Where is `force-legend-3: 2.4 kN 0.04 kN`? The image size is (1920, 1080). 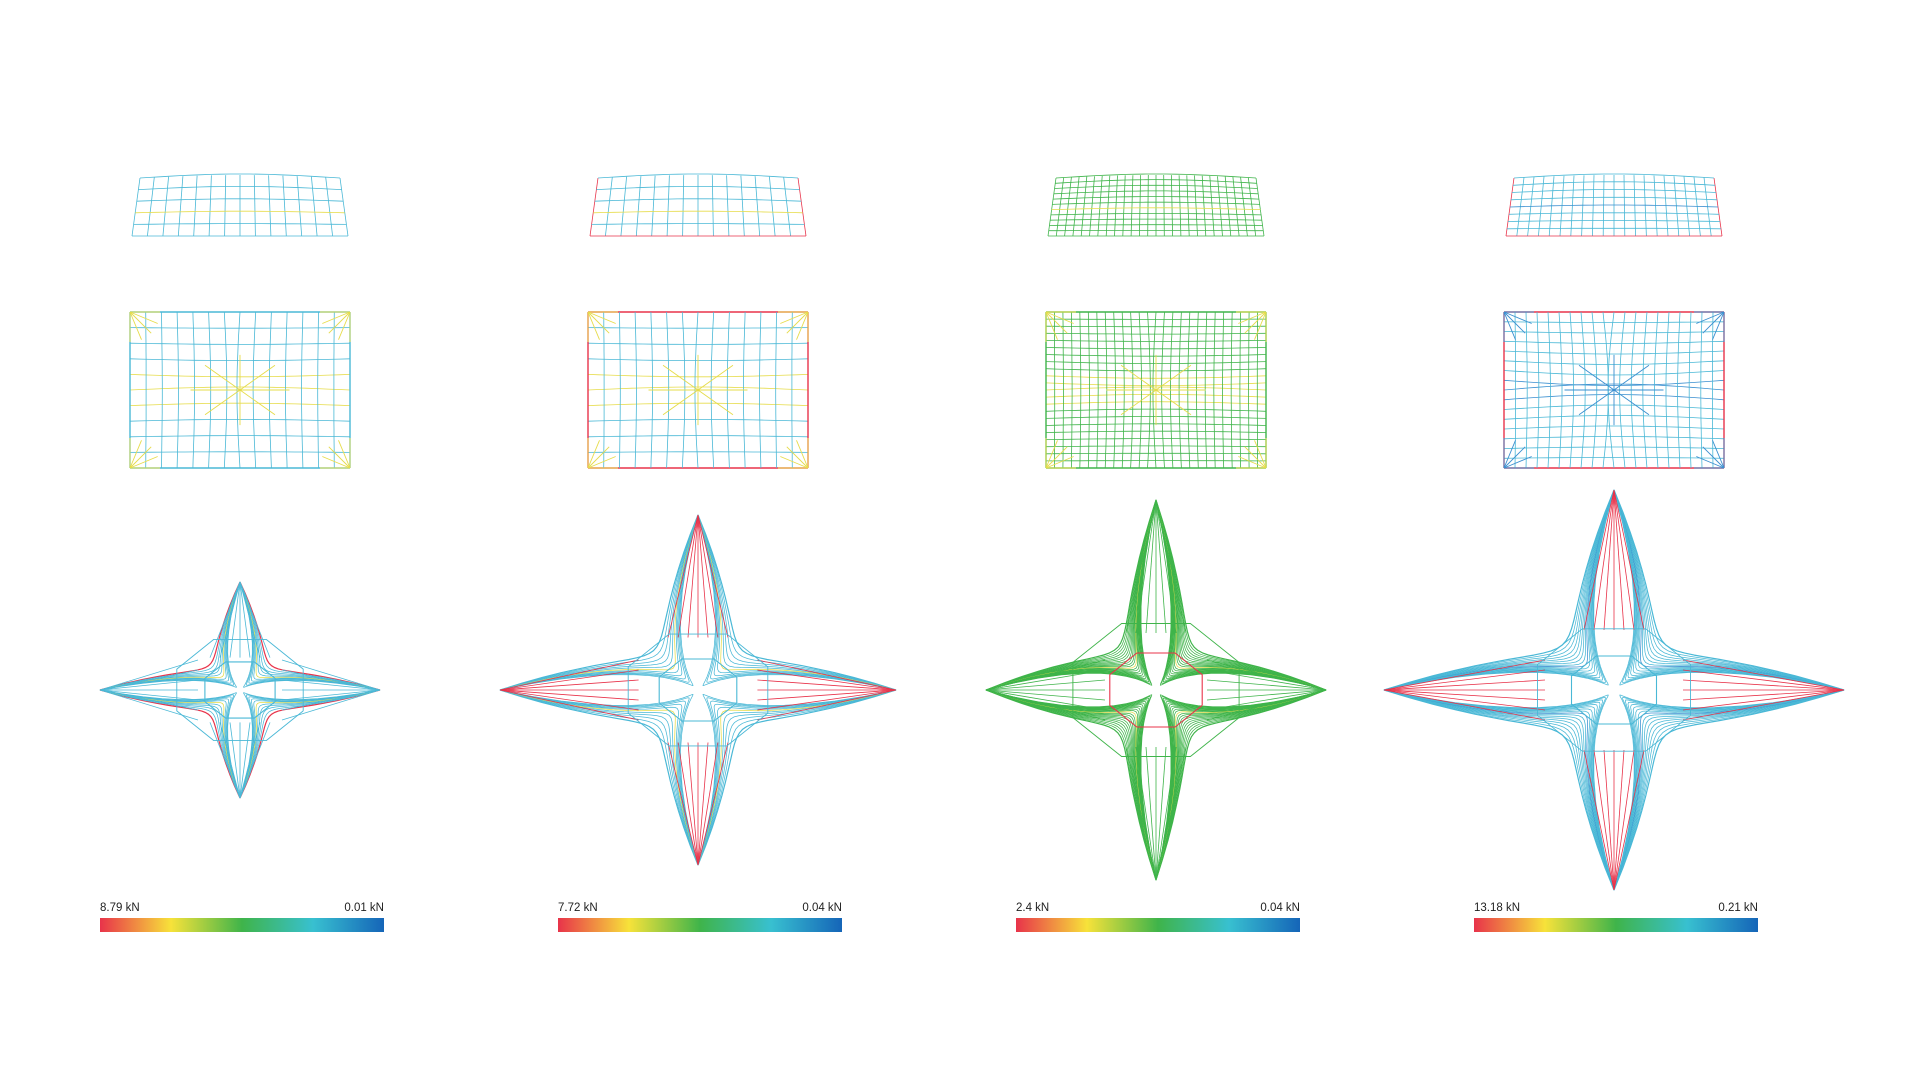
force-legend-3: 2.4 kN 0.04 kN is located at coordinates (1158, 920).